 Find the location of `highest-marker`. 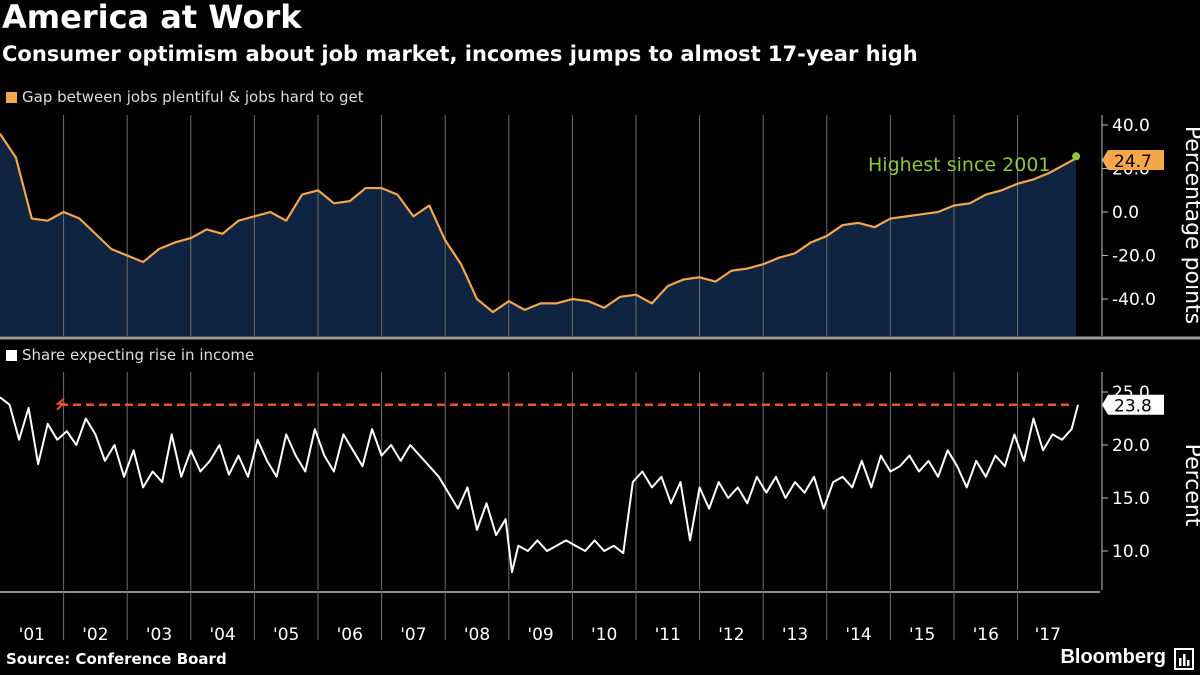

highest-marker is located at coordinates (1076, 156).